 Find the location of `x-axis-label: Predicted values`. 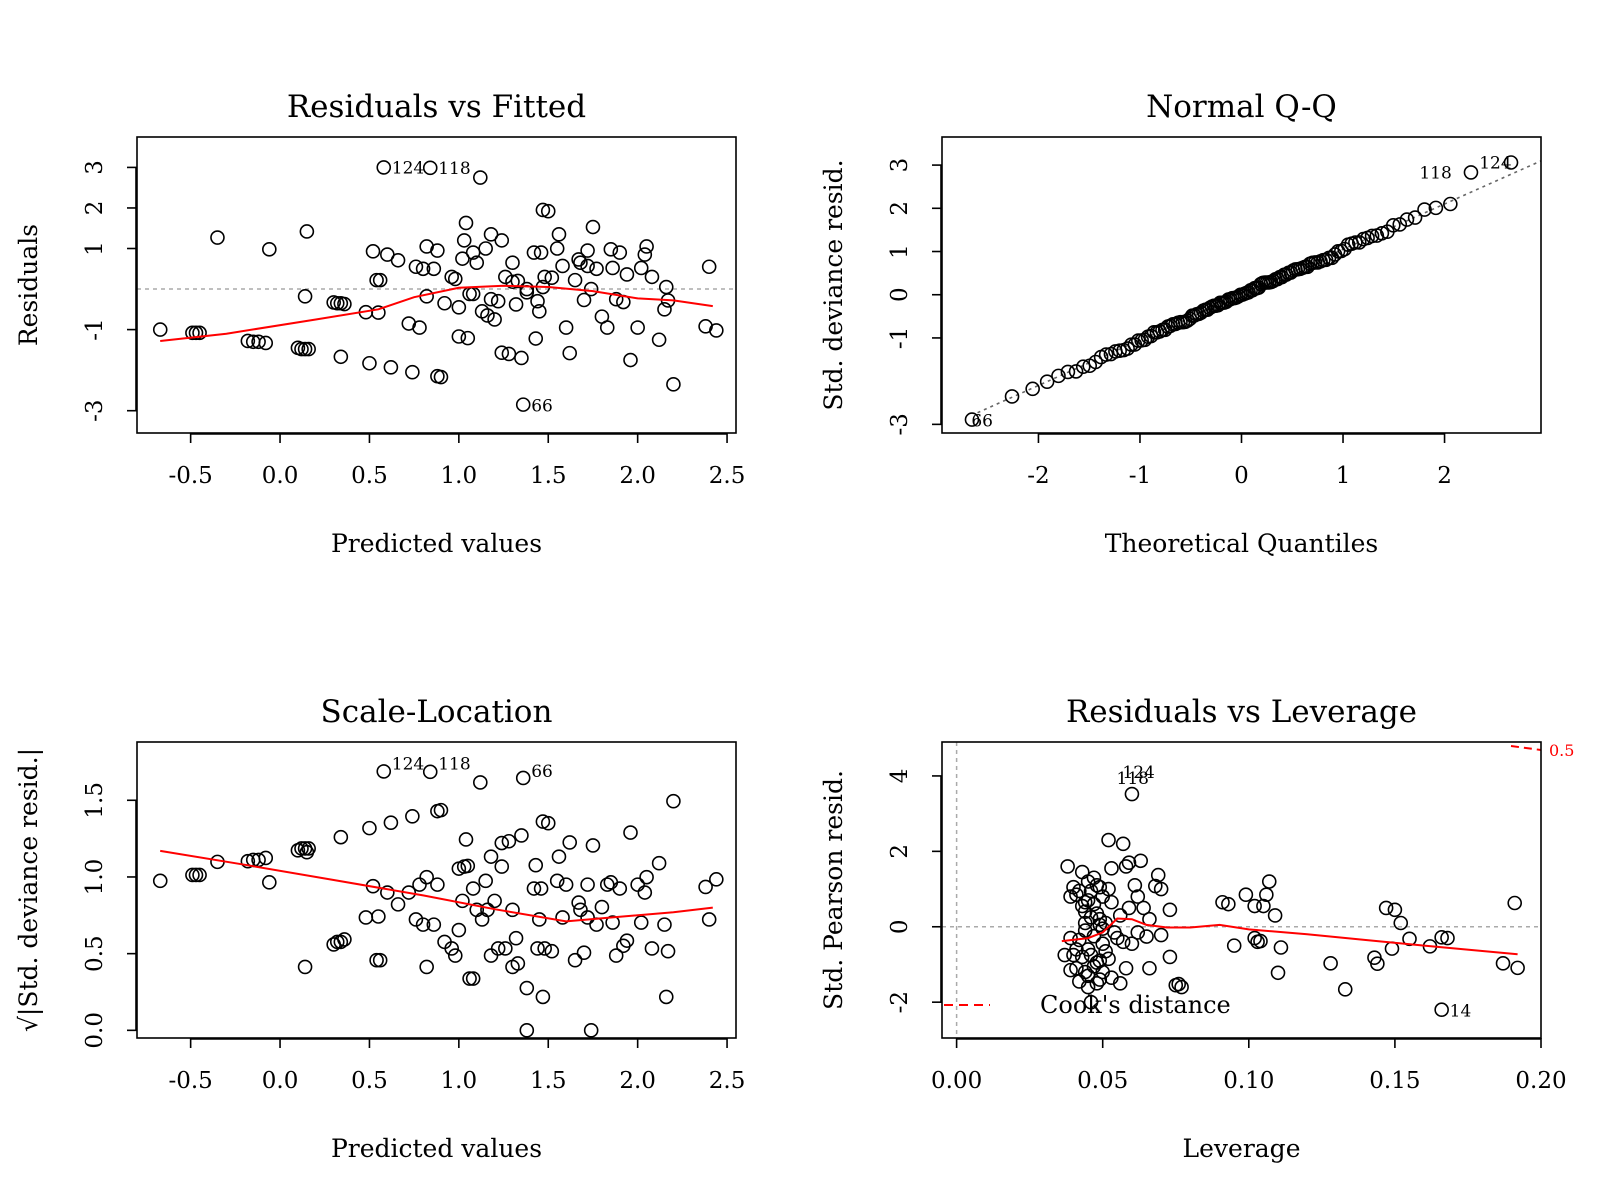

x-axis-label: Predicted values is located at coordinates (436, 1148).